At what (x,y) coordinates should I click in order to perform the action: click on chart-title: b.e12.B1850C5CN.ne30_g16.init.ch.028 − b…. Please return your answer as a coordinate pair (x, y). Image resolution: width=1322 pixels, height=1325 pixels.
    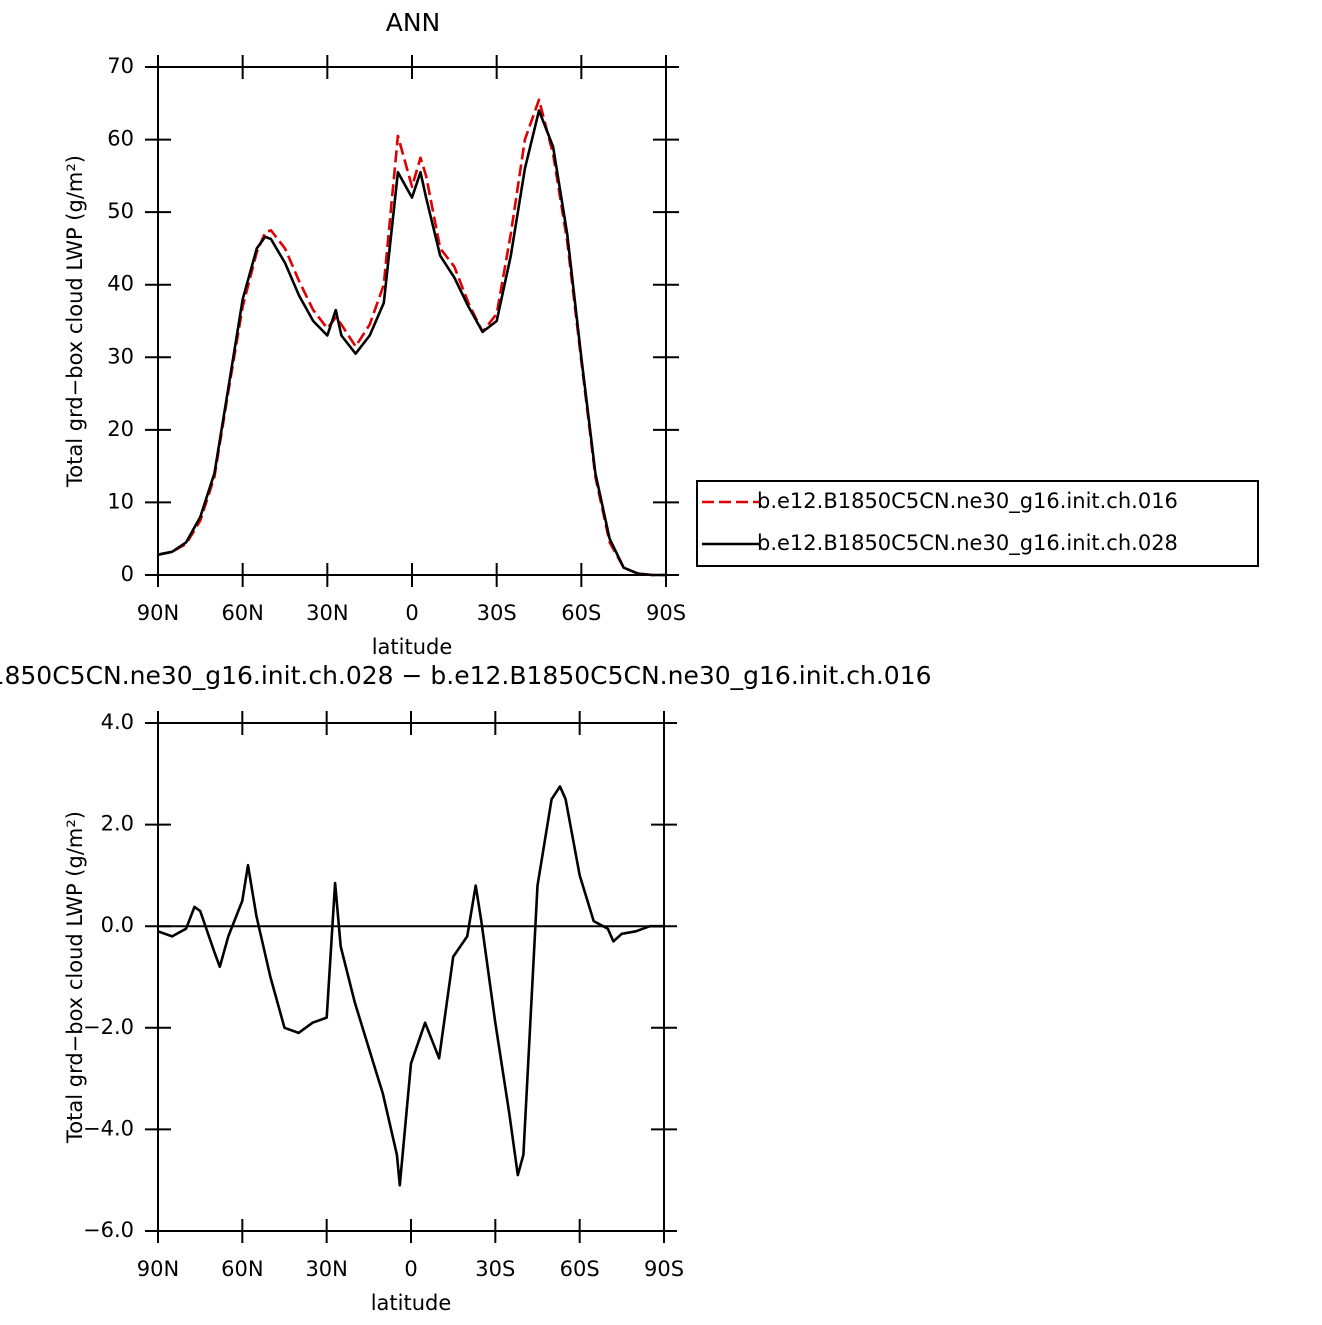
    Looking at the image, I should click on (466, 675).